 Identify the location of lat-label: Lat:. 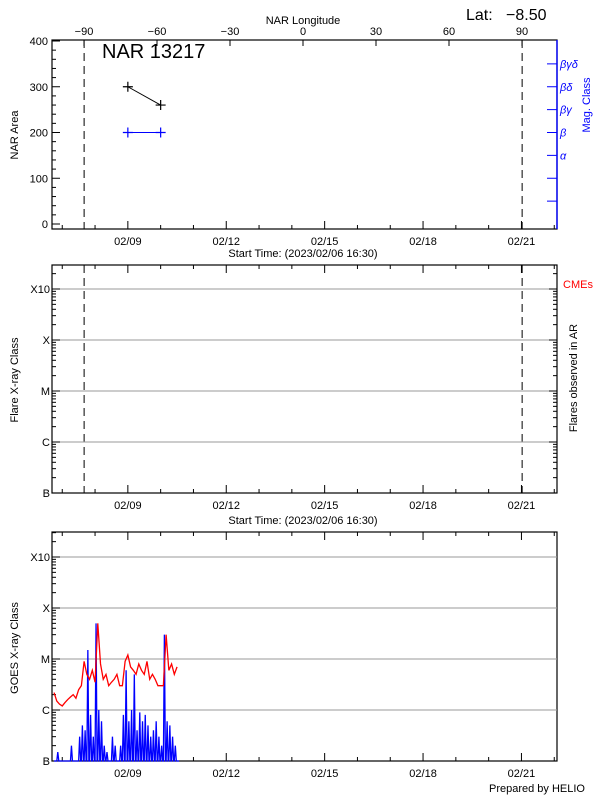
(479, 15).